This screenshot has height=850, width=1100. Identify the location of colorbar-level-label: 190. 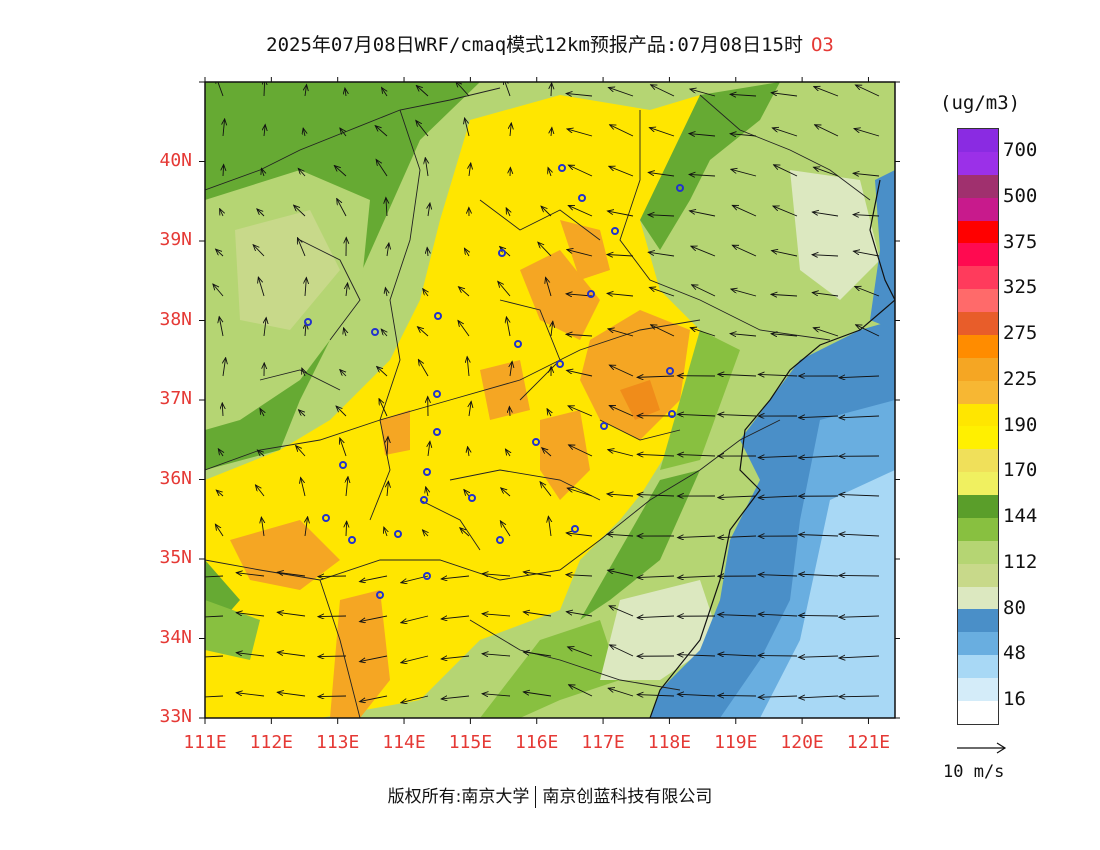
(1020, 424).